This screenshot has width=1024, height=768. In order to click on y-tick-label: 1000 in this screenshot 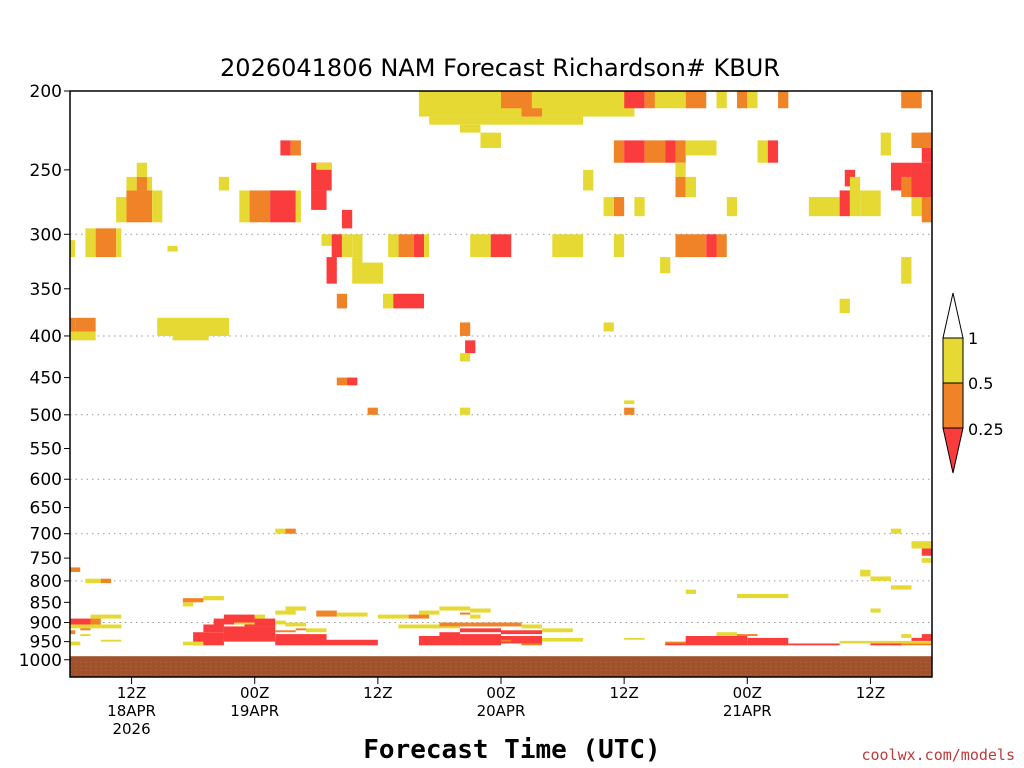, I will do `click(40, 661)`.